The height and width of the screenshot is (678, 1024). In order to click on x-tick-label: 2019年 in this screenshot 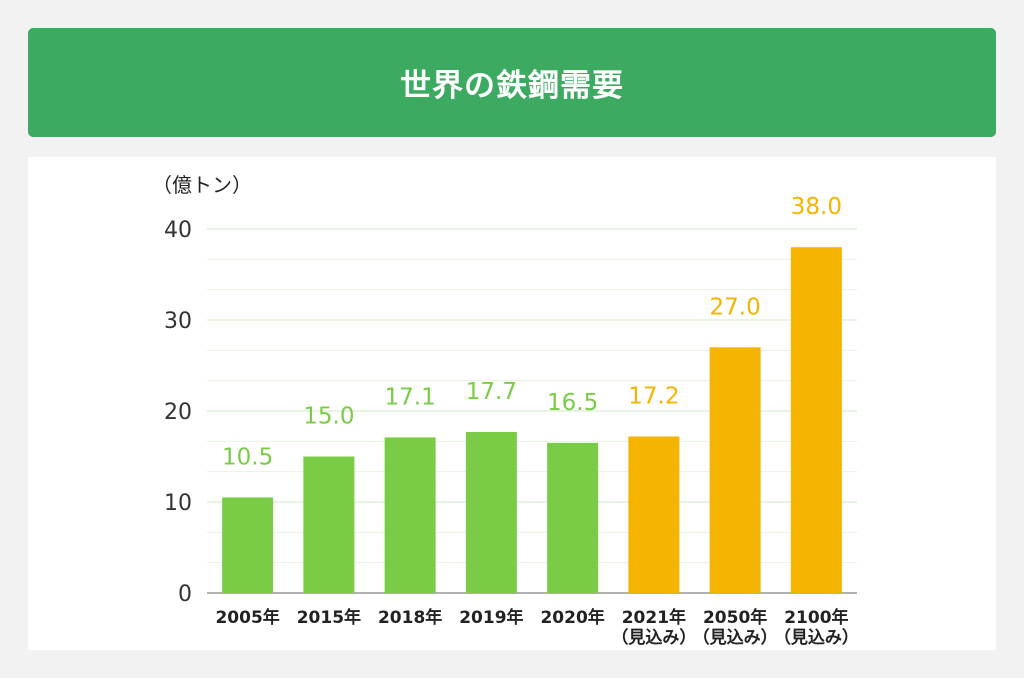, I will do `click(491, 617)`.